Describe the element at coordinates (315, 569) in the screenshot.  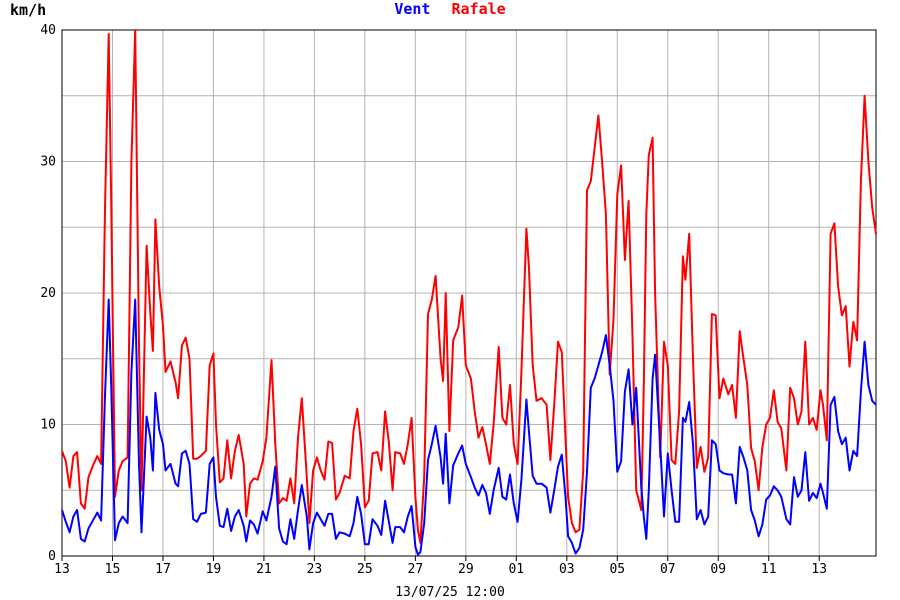
I see `x-tick-label: 23` at that location.